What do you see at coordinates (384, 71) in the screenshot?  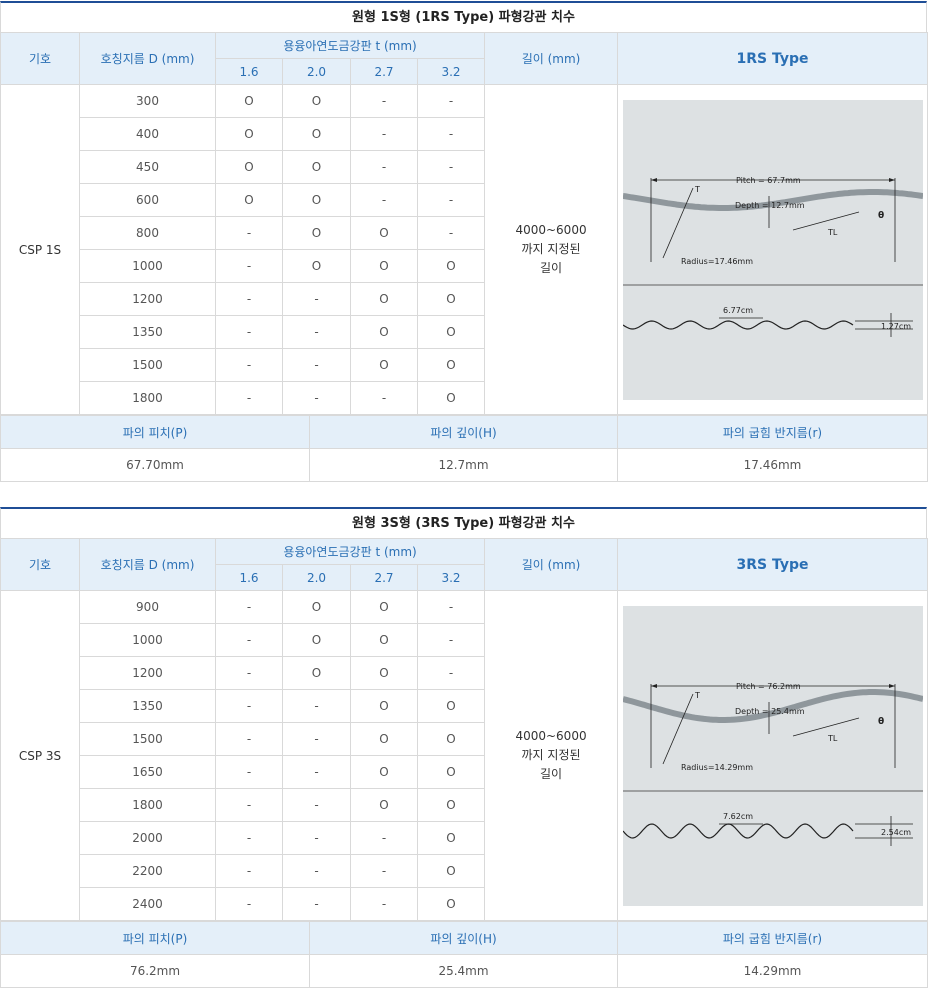 I see `thickness-col-header: 2.7` at bounding box center [384, 71].